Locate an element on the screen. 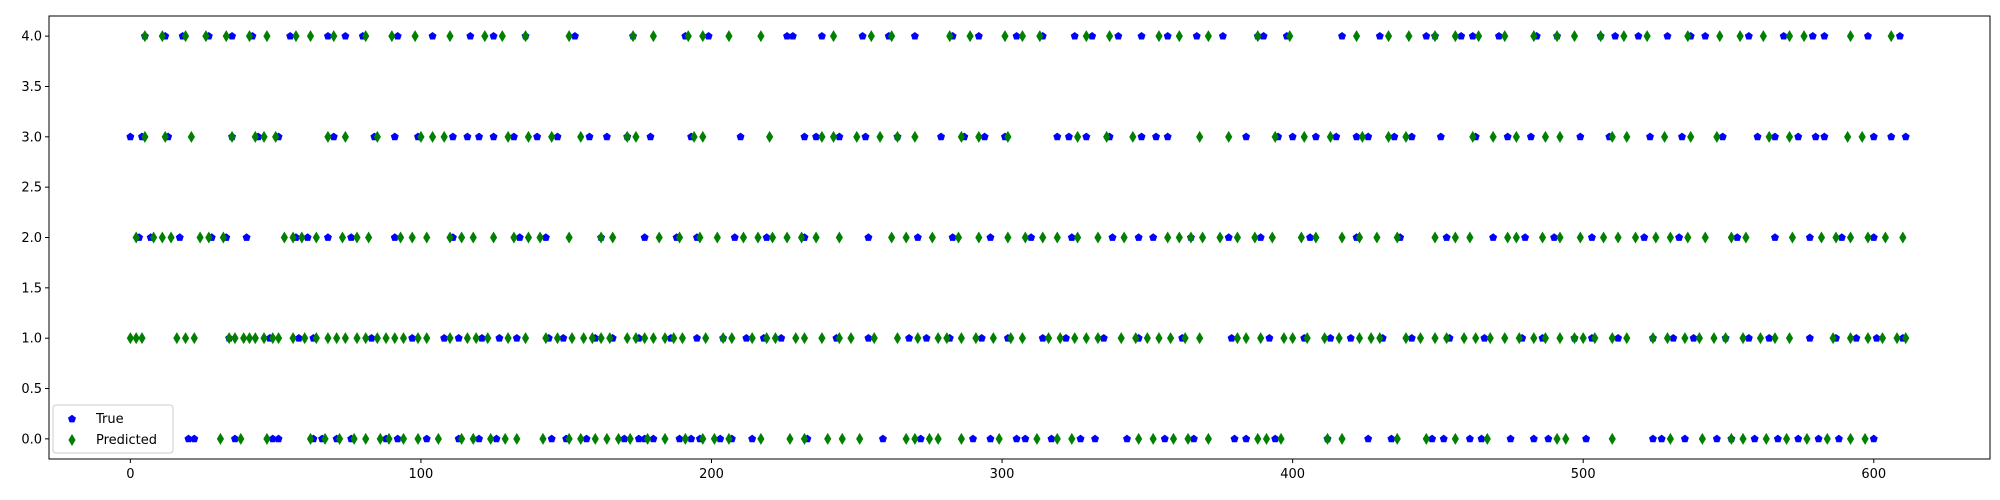 This screenshot has height=500, width=2000. legend-marker-predicted is located at coordinates (72, 440).